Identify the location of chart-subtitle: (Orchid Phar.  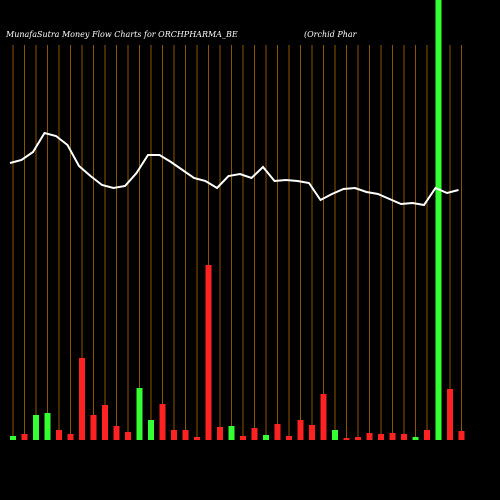
(331, 34).